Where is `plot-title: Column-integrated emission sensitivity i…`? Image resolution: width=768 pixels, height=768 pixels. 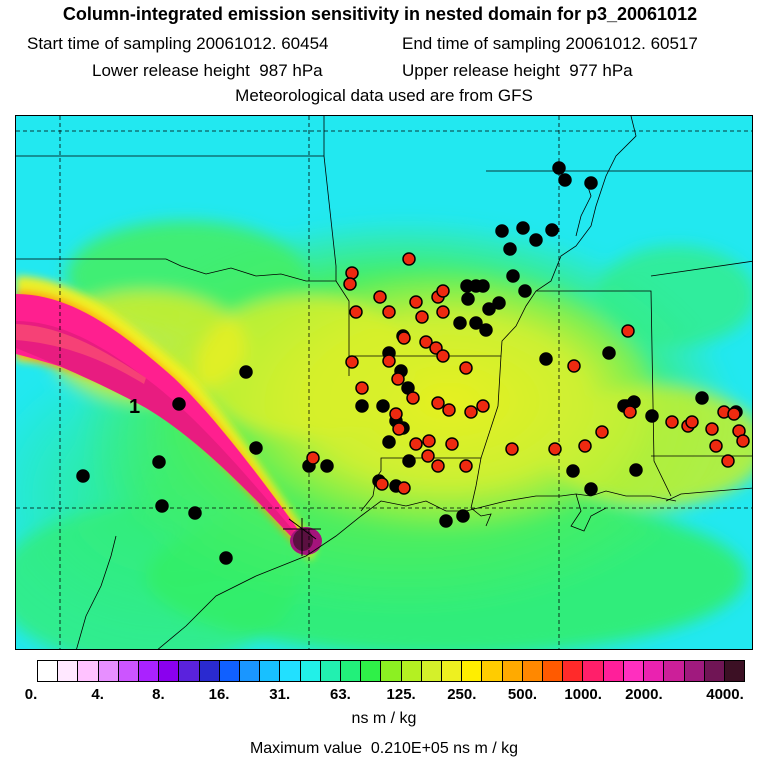
plot-title: Column-integrated emission sensitivity i… is located at coordinates (380, 14).